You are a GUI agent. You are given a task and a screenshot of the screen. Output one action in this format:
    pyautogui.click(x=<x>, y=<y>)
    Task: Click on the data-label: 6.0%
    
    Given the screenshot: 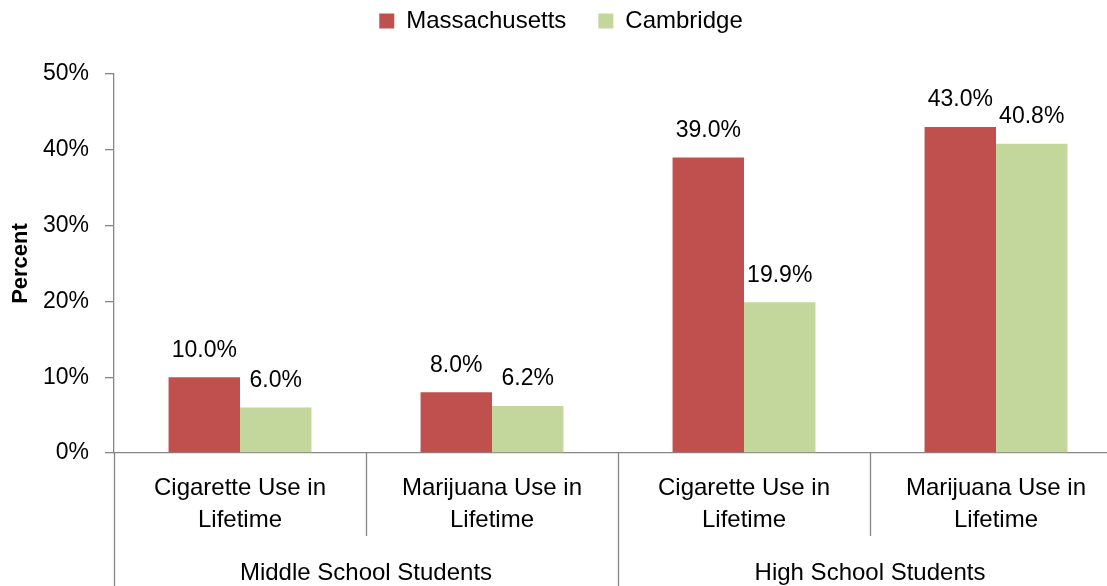 What is the action you would take?
    pyautogui.click(x=275, y=378)
    